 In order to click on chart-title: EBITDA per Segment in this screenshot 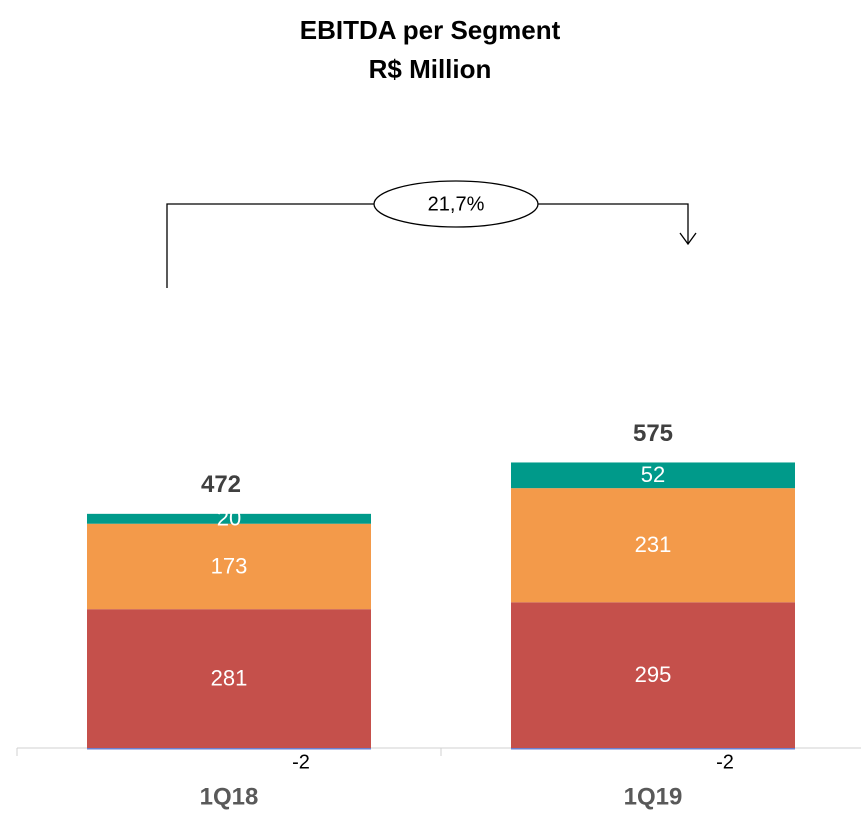, I will do `click(430, 30)`.